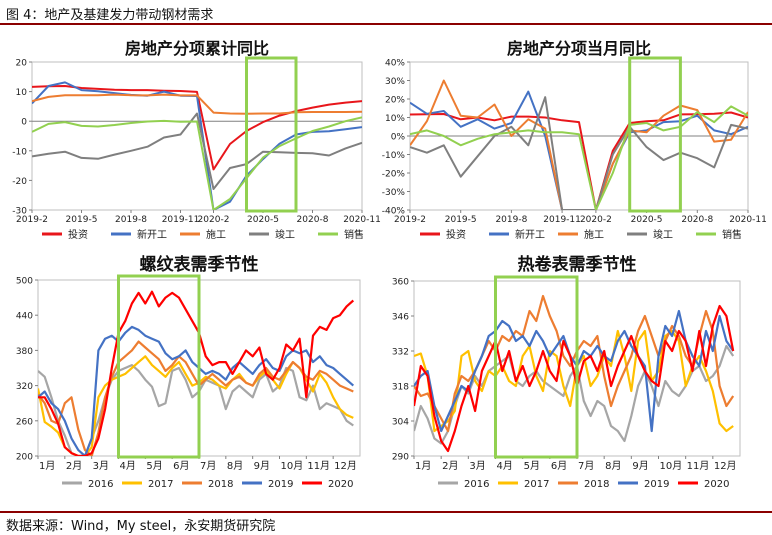  Describe the element at coordinates (394, 212) in the screenshot. I see `y-tick-label: -40%` at that location.